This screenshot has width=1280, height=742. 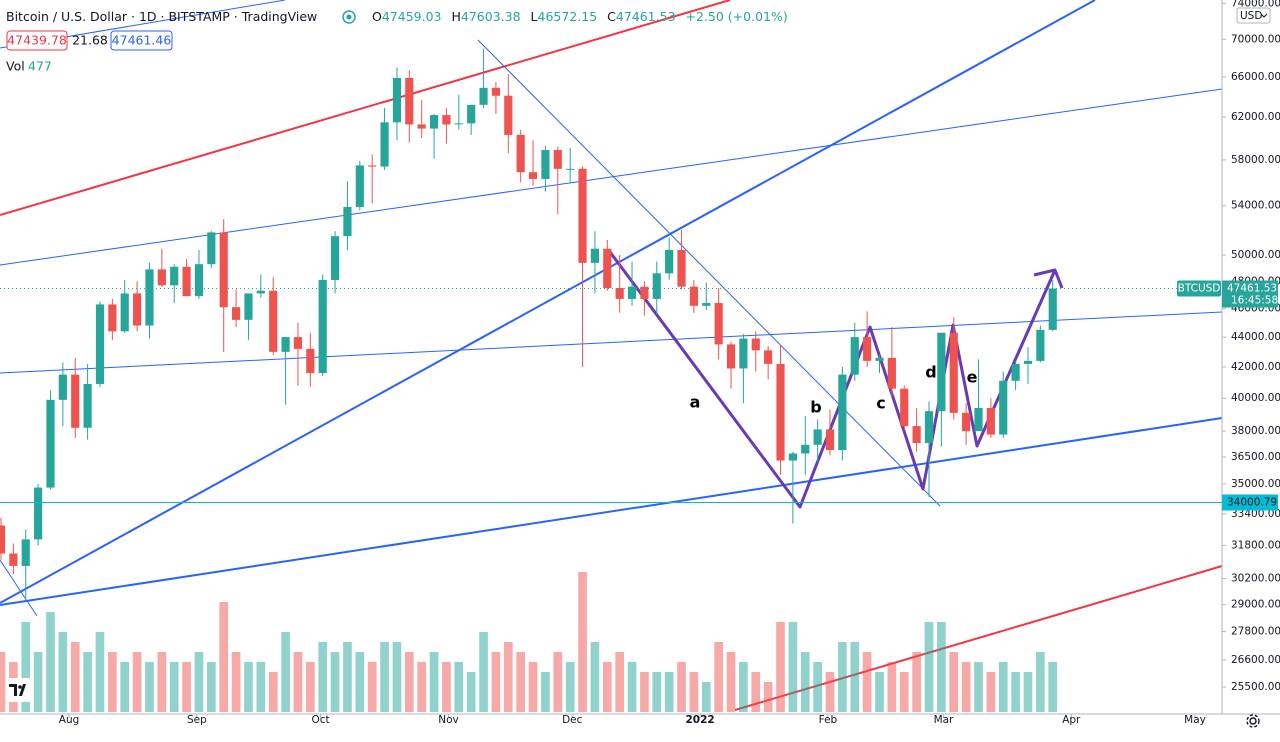 What do you see at coordinates (695, 402) in the screenshot?
I see `wave-label: a` at bounding box center [695, 402].